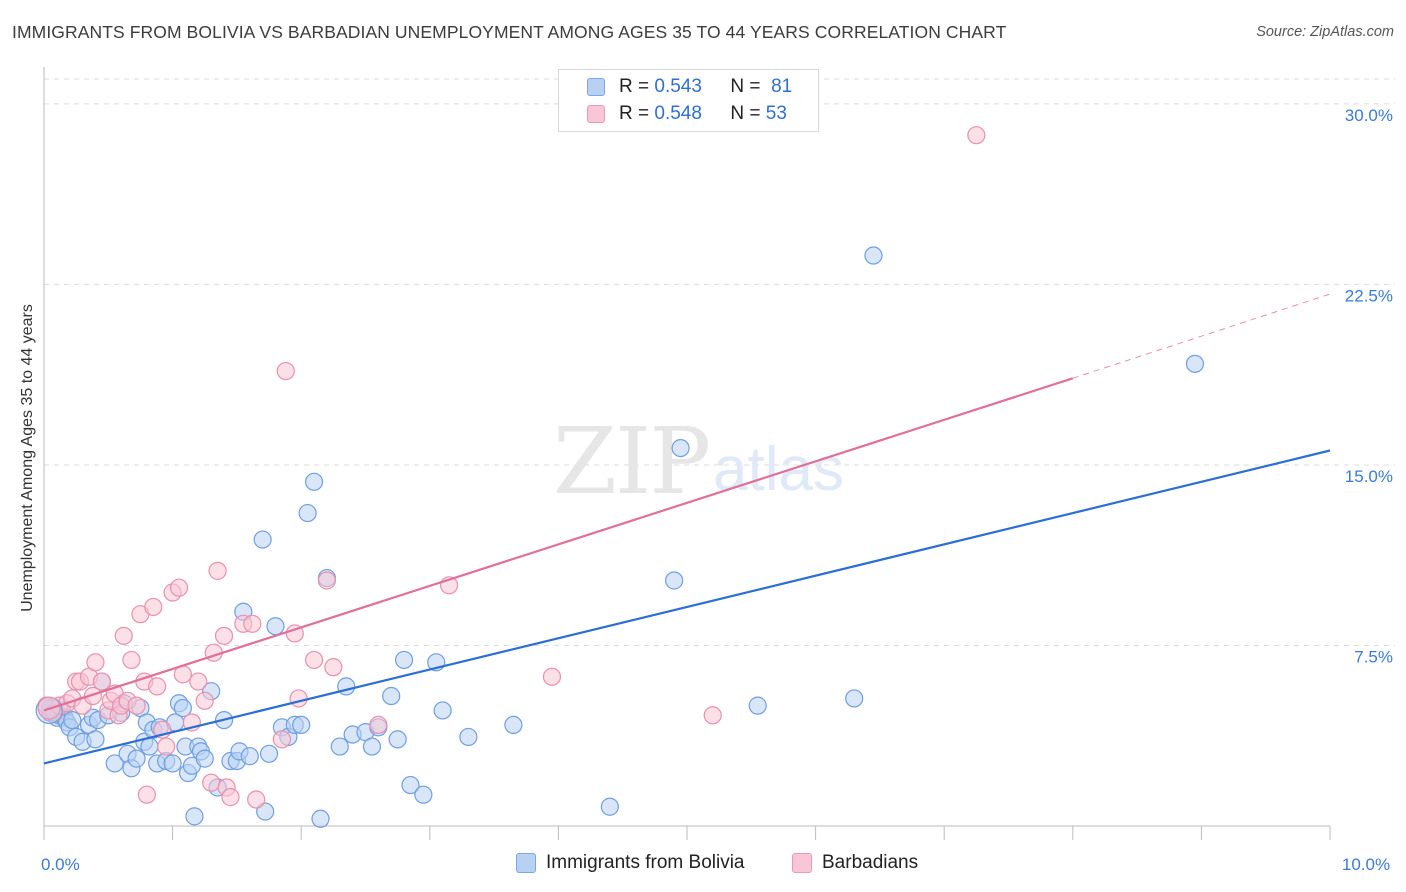 This screenshot has height=892, width=1406. I want to click on legend-r-value: 0.543, so click(678, 86).